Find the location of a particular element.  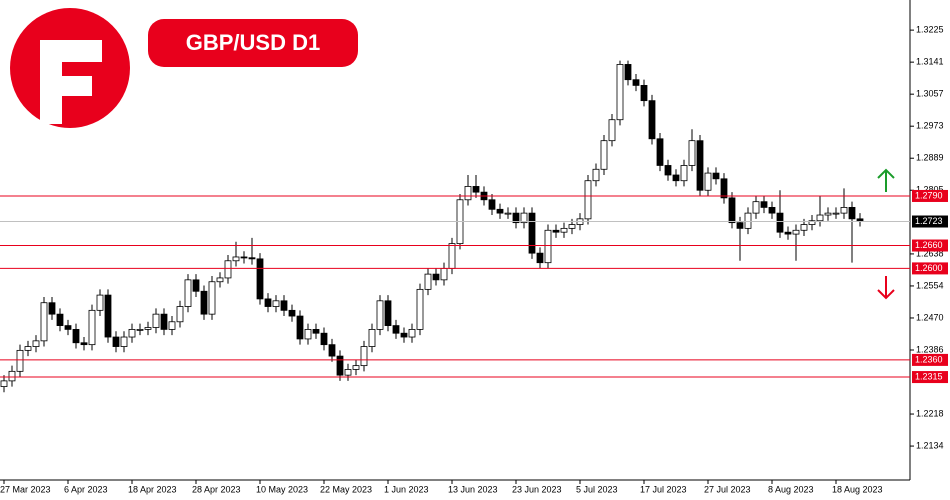

logo-glyph is located at coordinates (71, 82).